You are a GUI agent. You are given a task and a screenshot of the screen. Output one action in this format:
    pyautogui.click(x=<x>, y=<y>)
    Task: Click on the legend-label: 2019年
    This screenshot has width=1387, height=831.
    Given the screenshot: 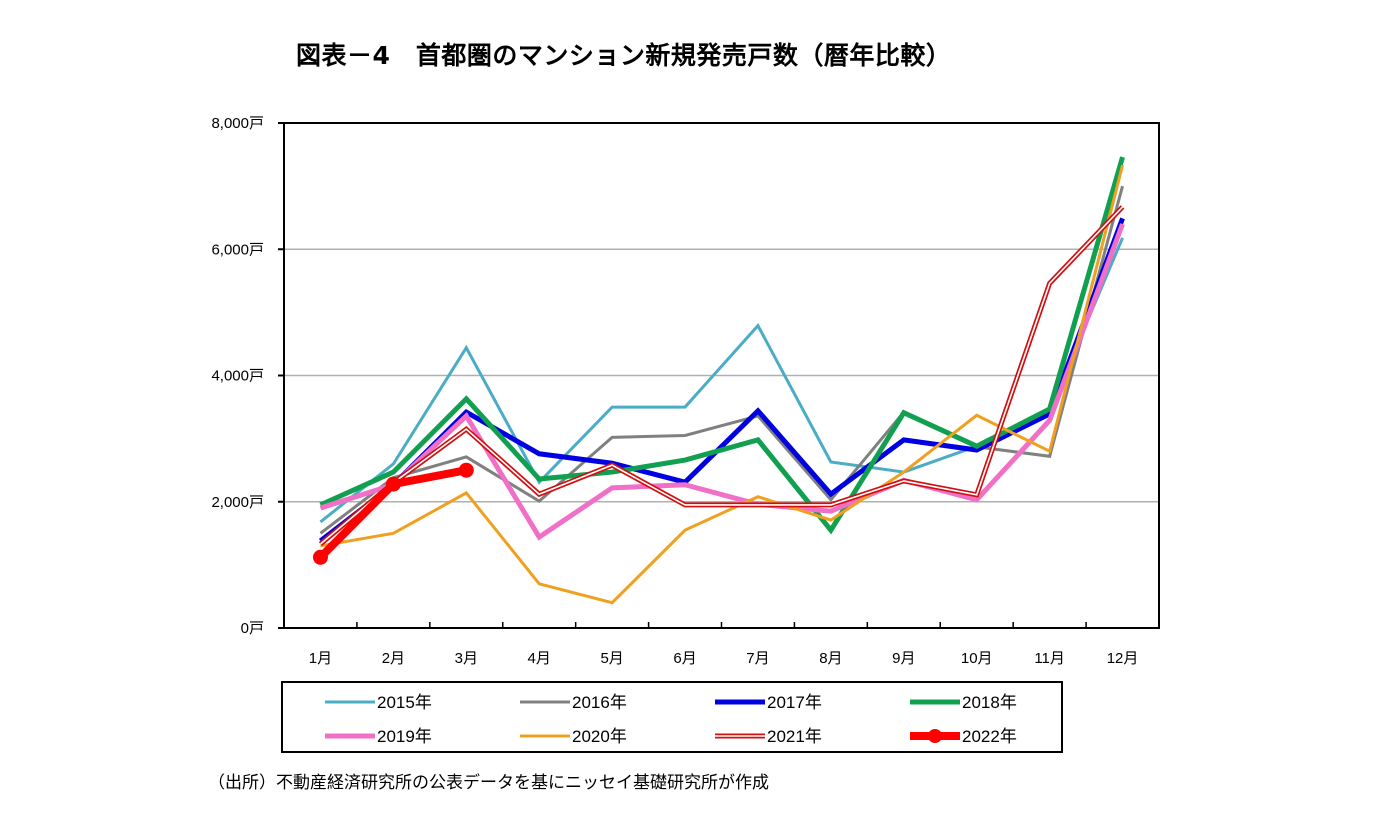 What is the action you would take?
    pyautogui.click(x=404, y=736)
    